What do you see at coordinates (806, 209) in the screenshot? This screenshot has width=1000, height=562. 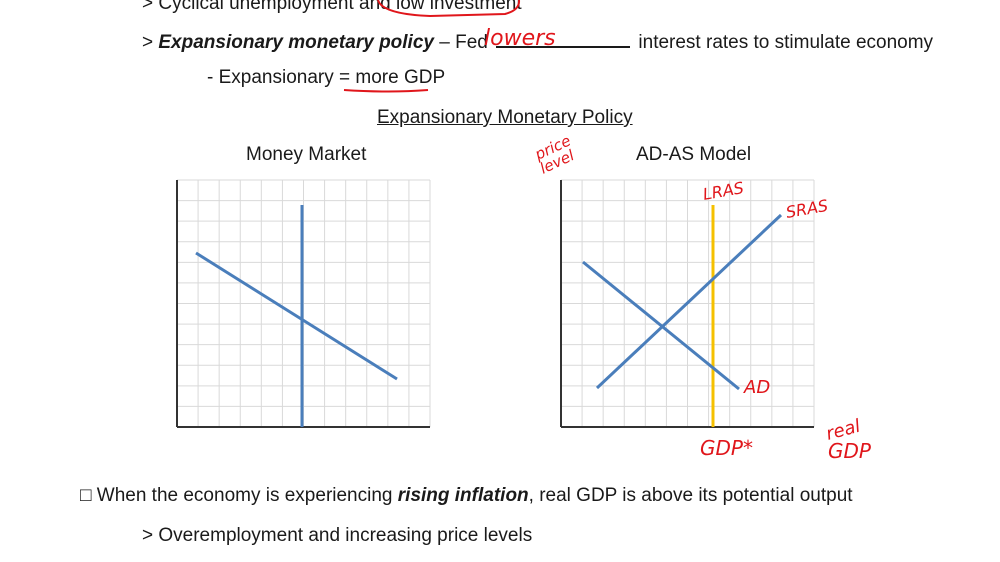 I see `handwritten-sras: SRAS` at bounding box center [806, 209].